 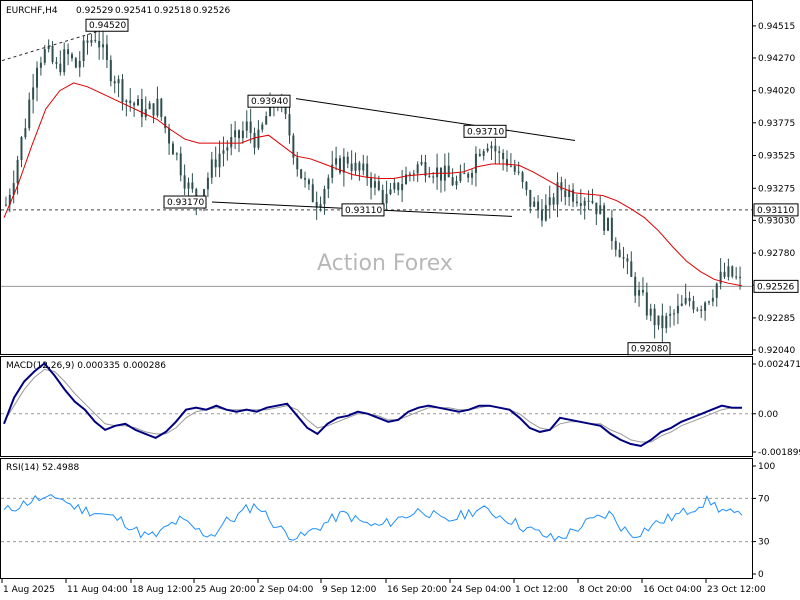 What do you see at coordinates (605, 590) in the screenshot?
I see `time-tick-label: 8 Oct 20:00` at bounding box center [605, 590].